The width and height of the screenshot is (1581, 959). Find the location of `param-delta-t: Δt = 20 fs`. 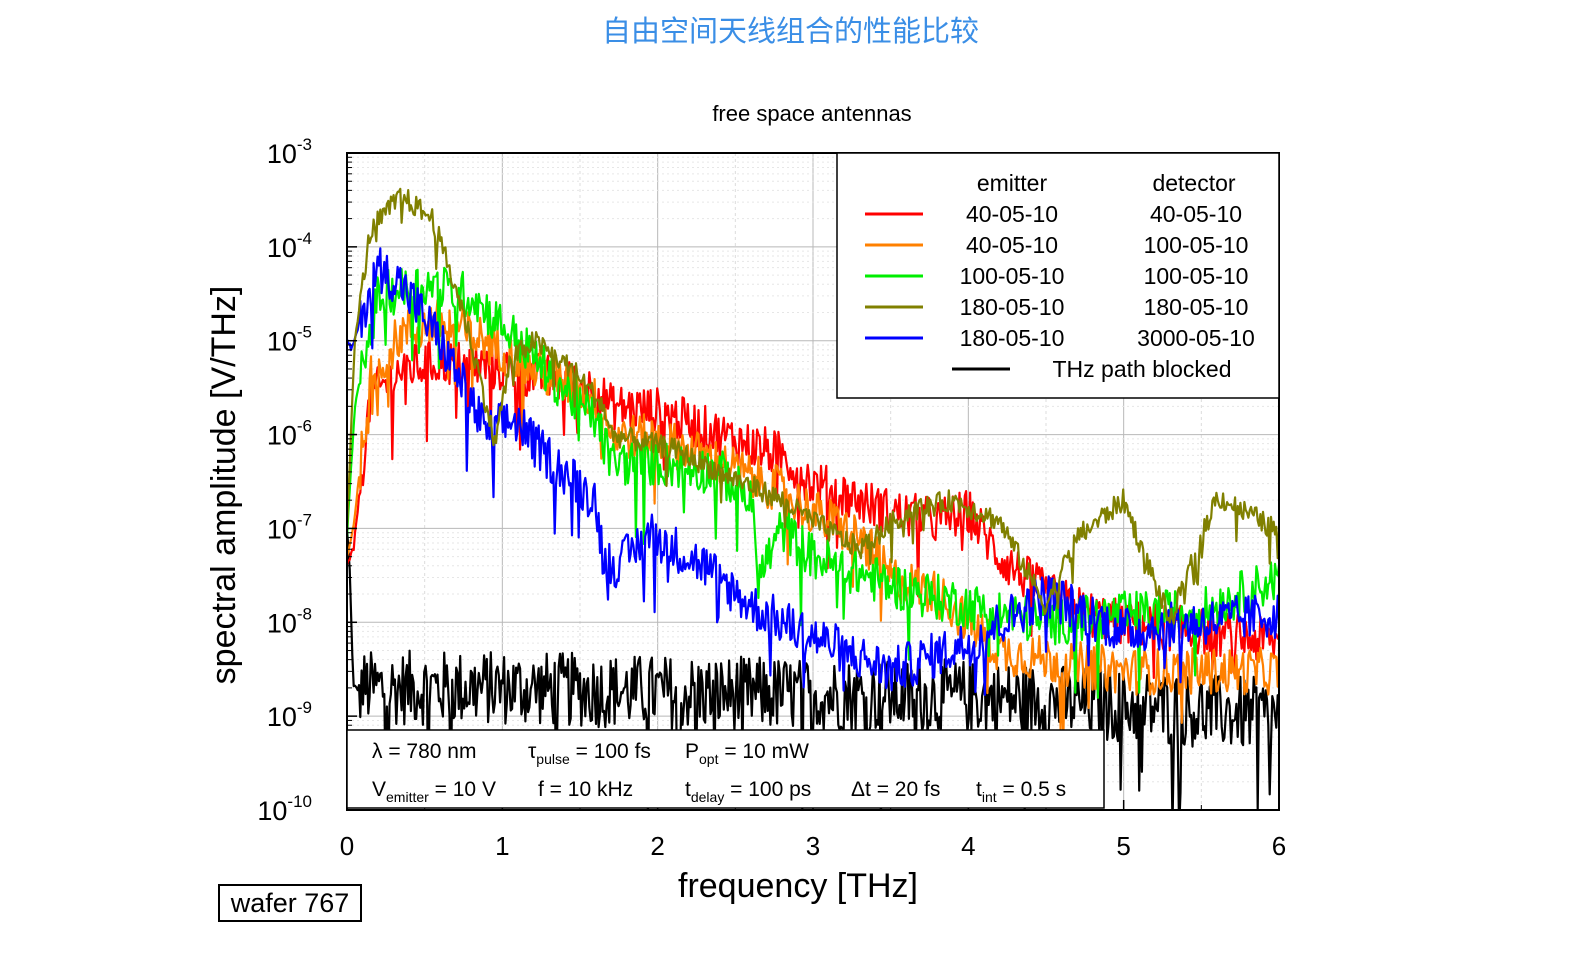

param-delta-t: Δt = 20 fs is located at coordinates (895, 789).